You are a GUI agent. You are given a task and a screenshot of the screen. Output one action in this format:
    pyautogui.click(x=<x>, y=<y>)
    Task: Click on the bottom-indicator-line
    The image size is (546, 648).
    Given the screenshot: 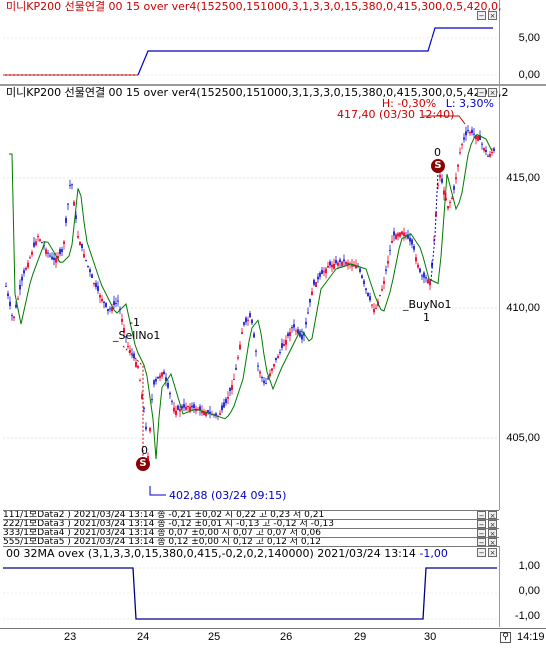 What is the action you would take?
    pyautogui.click(x=251, y=593)
    